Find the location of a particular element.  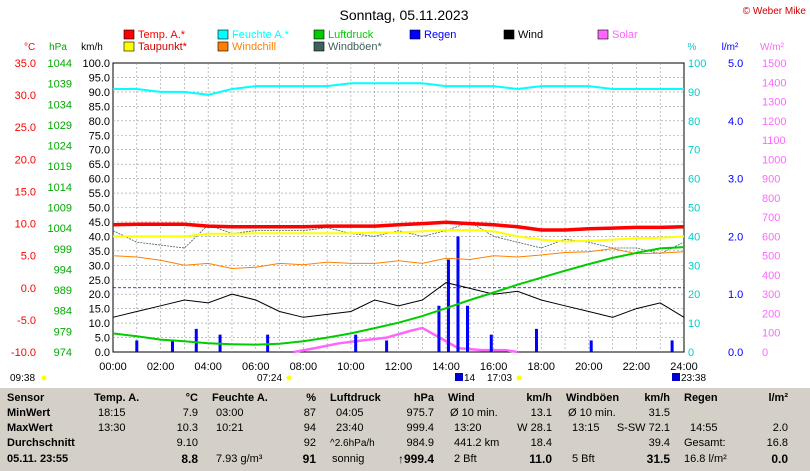

stat-regen-current: 0.0 is located at coordinates (779, 459).